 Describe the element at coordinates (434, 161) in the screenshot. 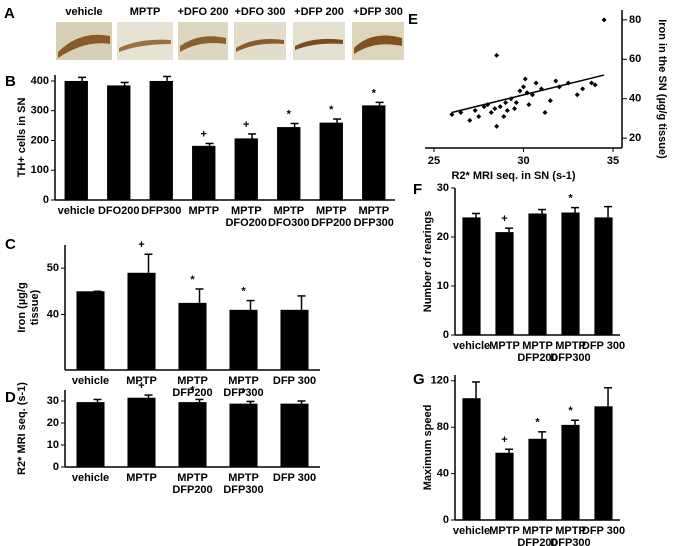

I see `x-tick-label: 25` at that location.